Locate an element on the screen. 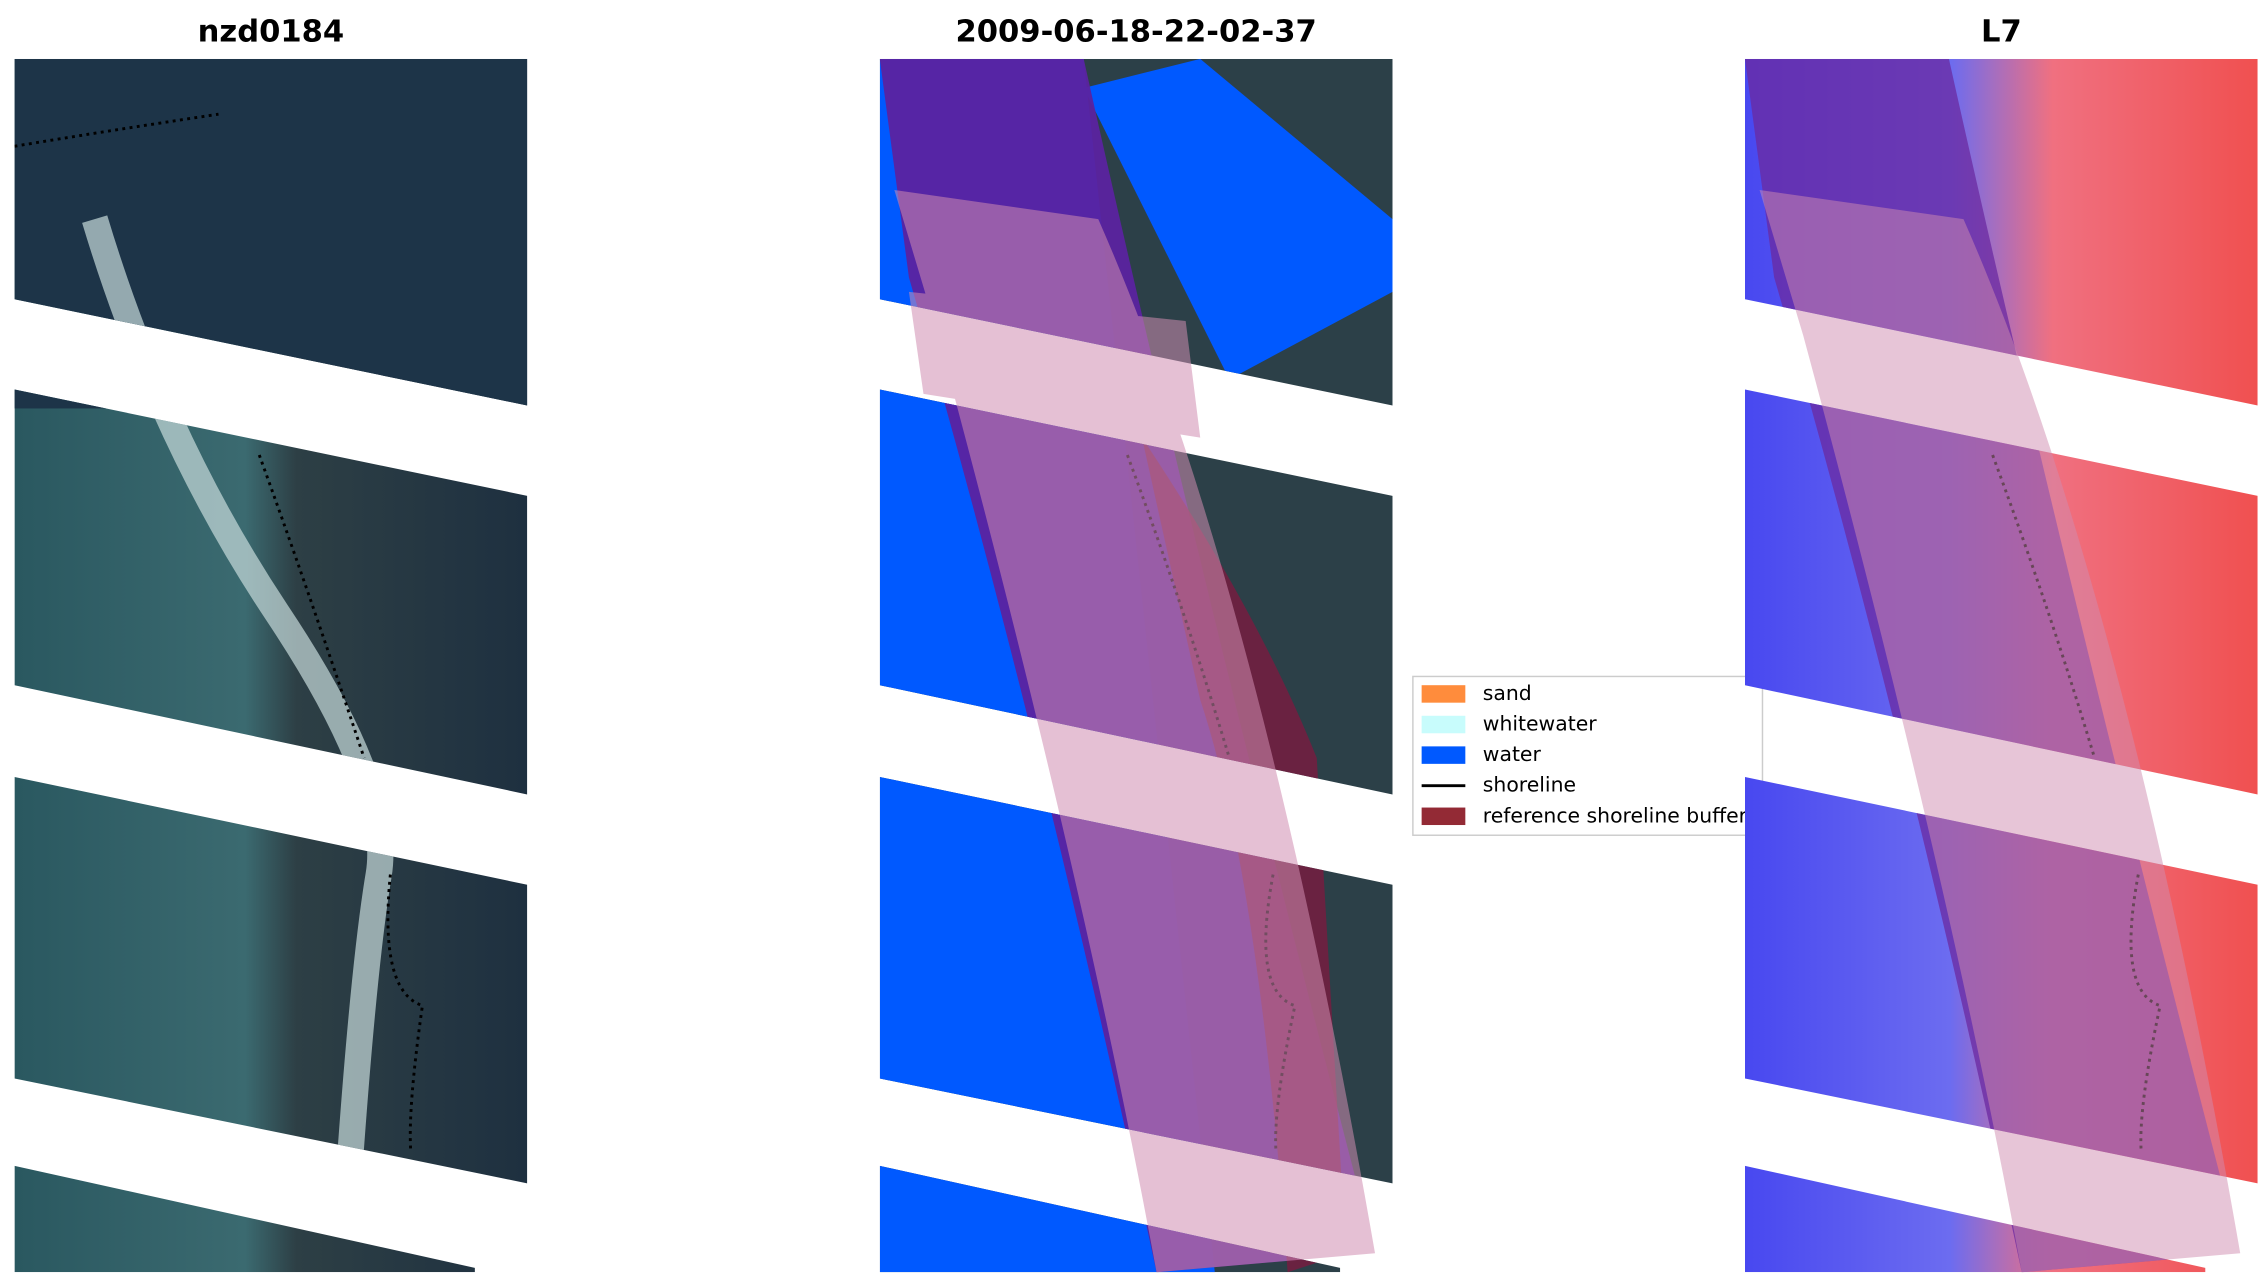 The image size is (2265, 1283). panel-title: 2009-06-18-22-02-37 is located at coordinates (1135, 31).